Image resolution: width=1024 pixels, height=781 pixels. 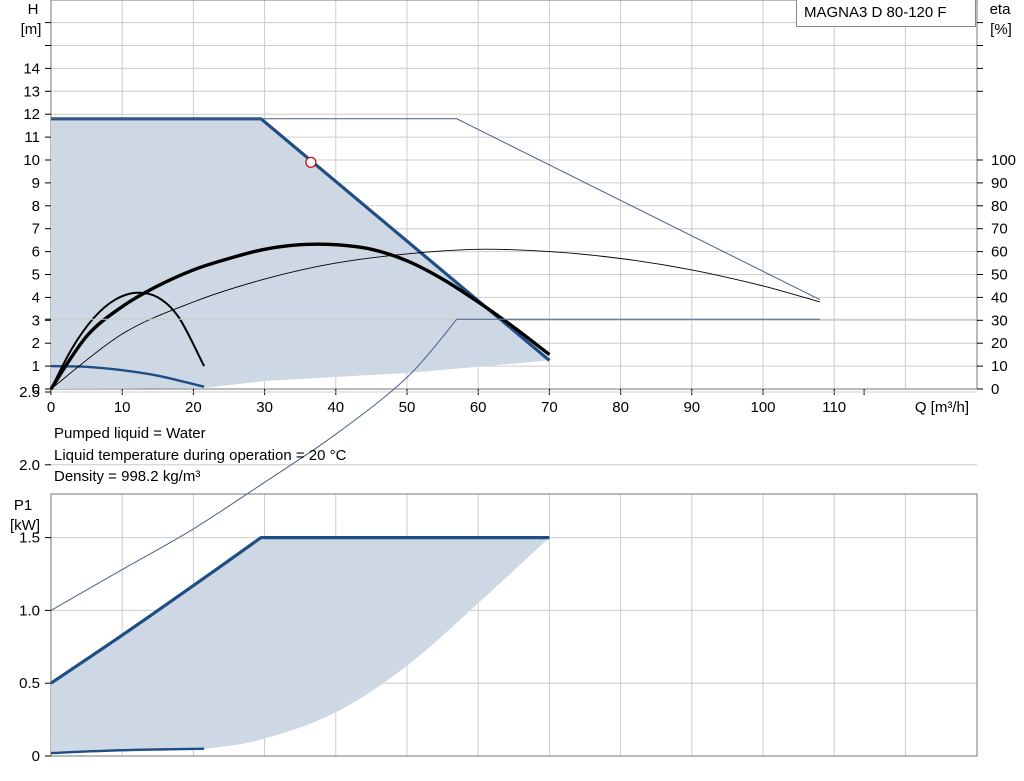 I want to click on y-tick-label-right: 80, so click(x=999, y=206).